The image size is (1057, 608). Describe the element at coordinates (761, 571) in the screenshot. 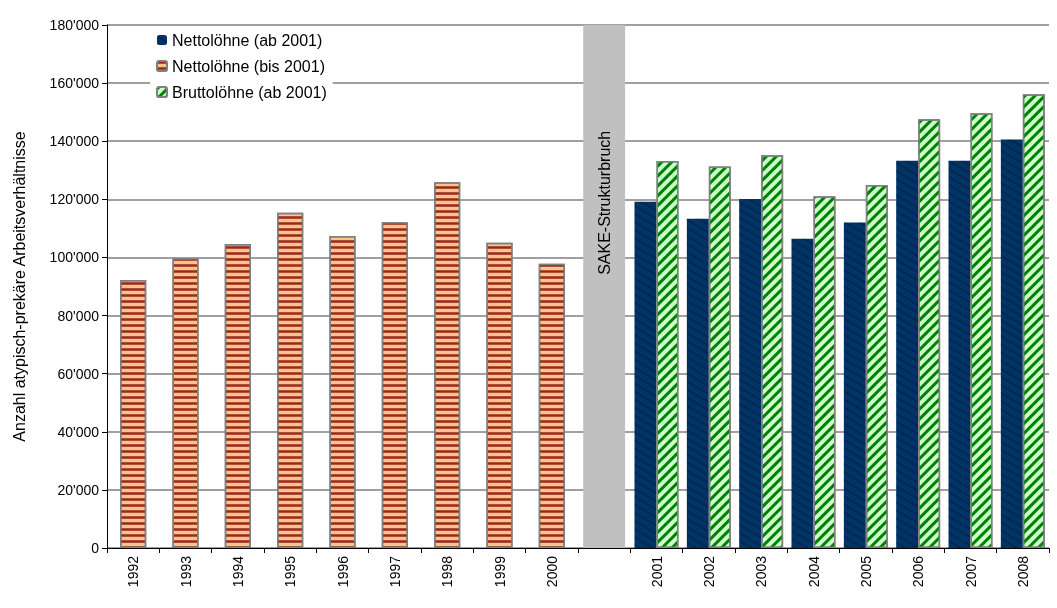

I see `x-tick-label: 2003` at that location.